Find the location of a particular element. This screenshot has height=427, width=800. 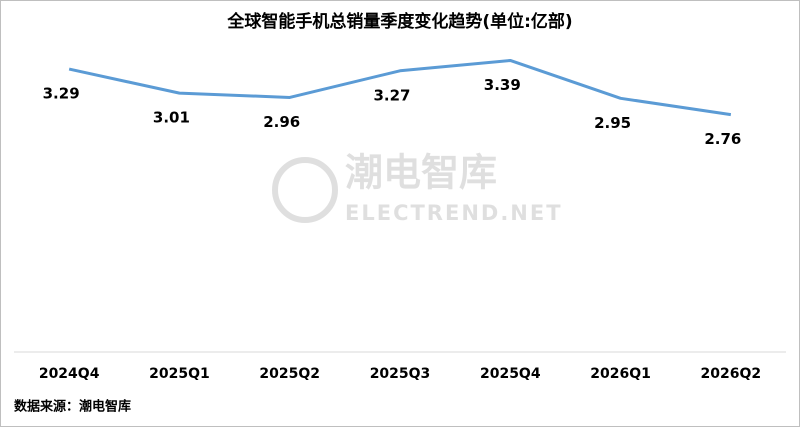

watermark-name: 潮电智库 is located at coordinates (421, 173).